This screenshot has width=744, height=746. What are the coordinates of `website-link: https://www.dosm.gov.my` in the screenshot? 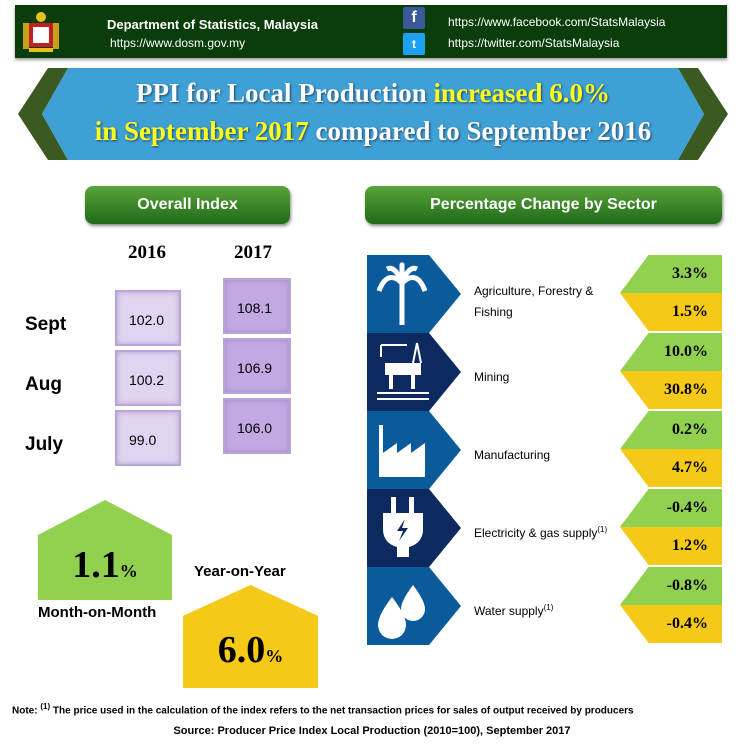 It's located at (178, 43).